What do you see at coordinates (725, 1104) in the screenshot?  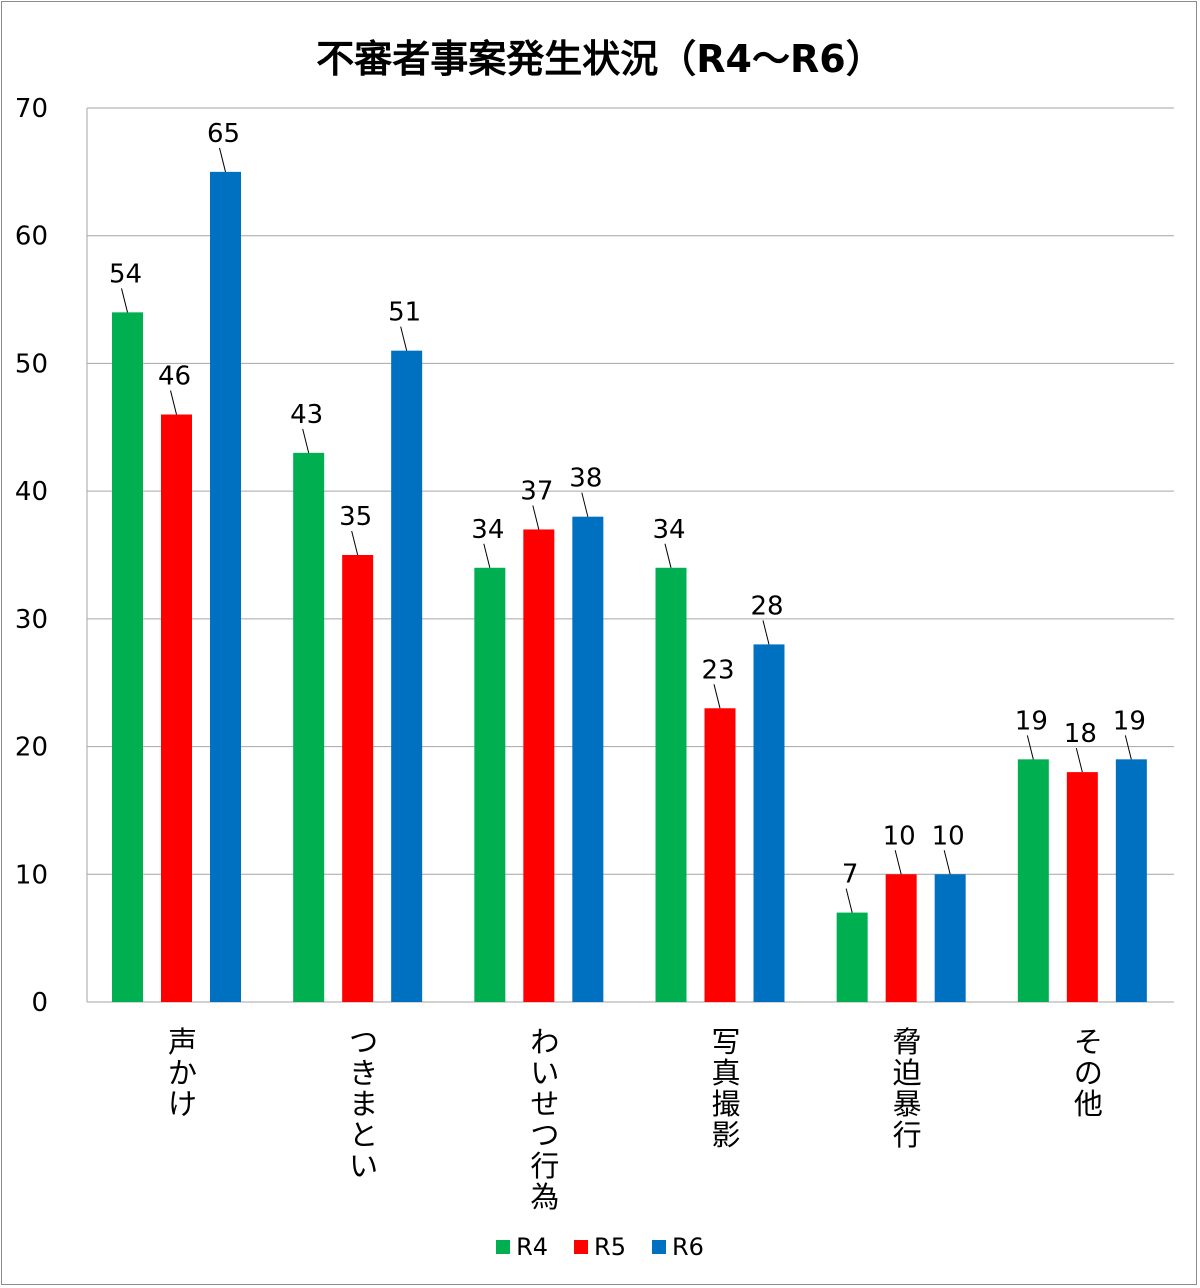 I see `category-label-char: 撮` at bounding box center [725, 1104].